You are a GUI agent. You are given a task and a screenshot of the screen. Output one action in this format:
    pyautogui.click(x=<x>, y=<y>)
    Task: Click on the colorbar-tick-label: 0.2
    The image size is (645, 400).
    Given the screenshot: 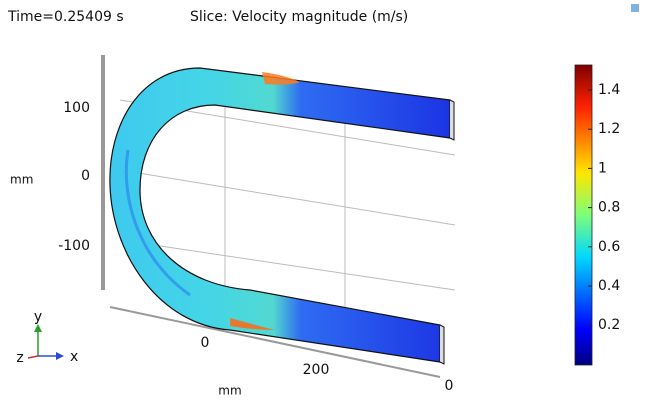 What is the action you would take?
    pyautogui.click(x=609, y=325)
    